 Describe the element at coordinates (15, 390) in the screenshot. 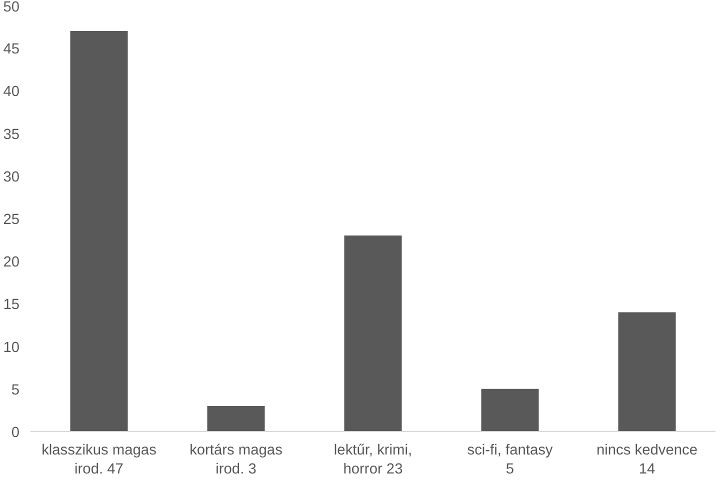

I see `y-tick-label: 5` at that location.